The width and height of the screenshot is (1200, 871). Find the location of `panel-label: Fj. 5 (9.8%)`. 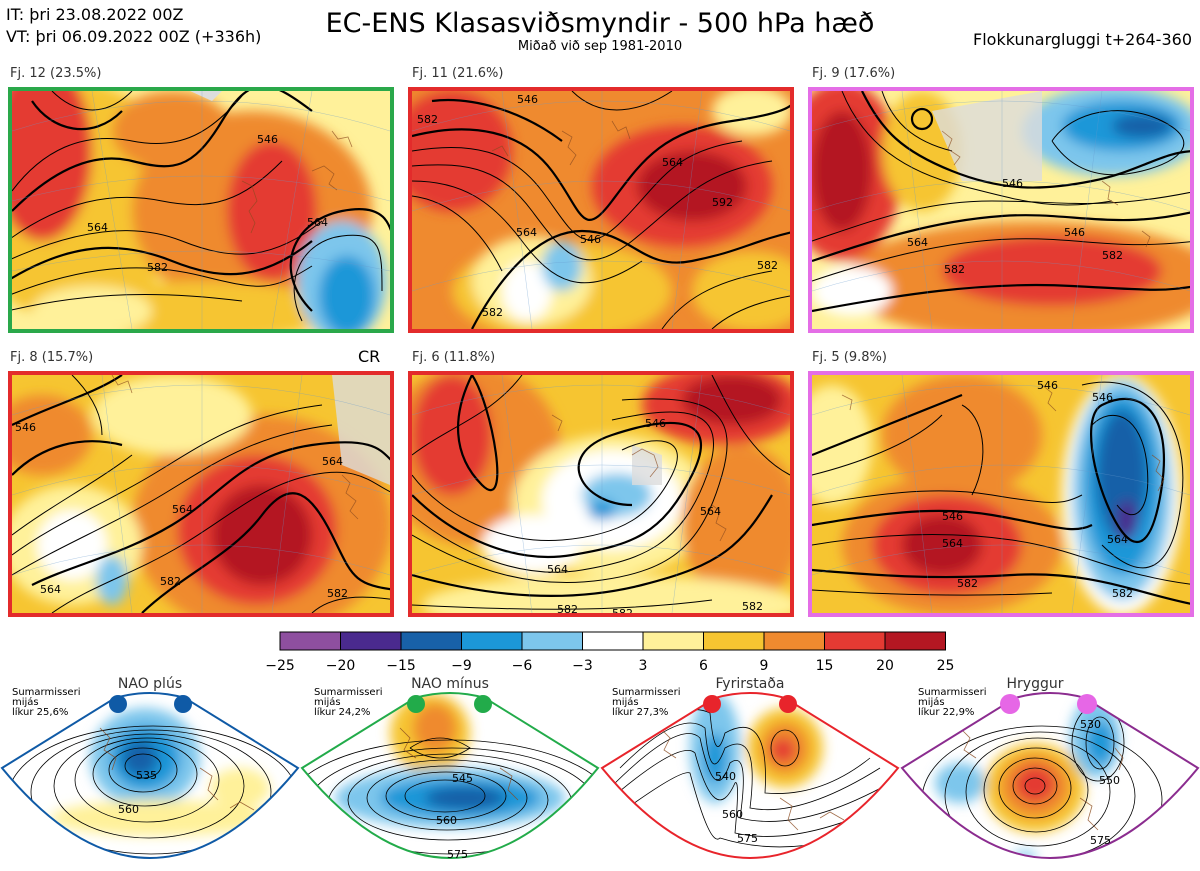

panel-label: Fj. 5 (9.8%) is located at coordinates (849, 357).